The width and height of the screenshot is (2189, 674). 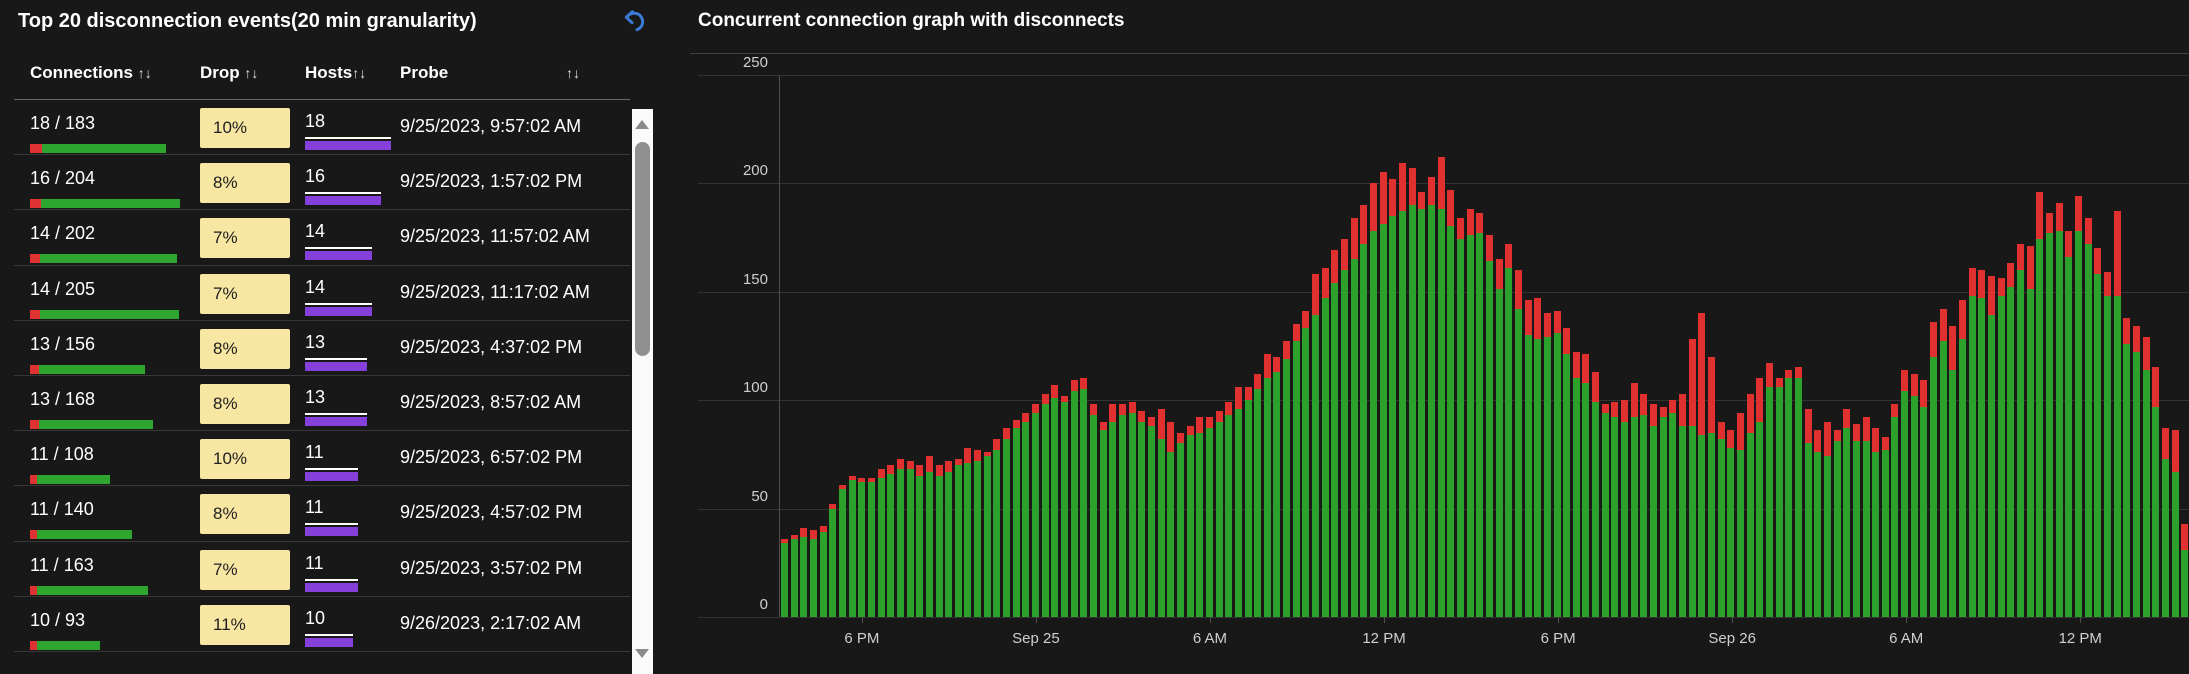 I want to click on table-row: 11 / 108 10% 11 9/25/2023, 6:57:02 PM, so click(x=322, y=459).